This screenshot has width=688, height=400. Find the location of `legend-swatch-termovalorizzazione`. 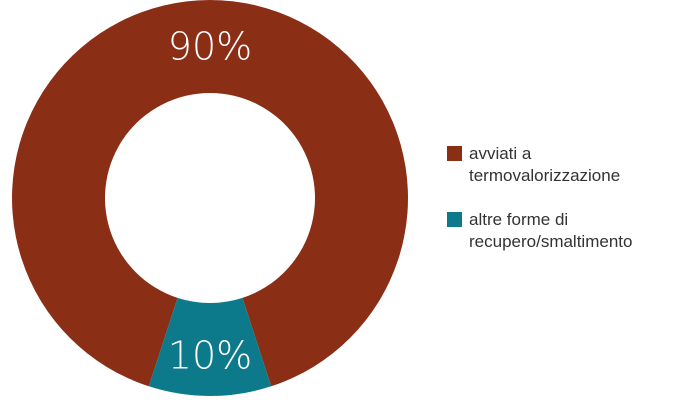

legend-swatch-termovalorizzazione is located at coordinates (454, 153).